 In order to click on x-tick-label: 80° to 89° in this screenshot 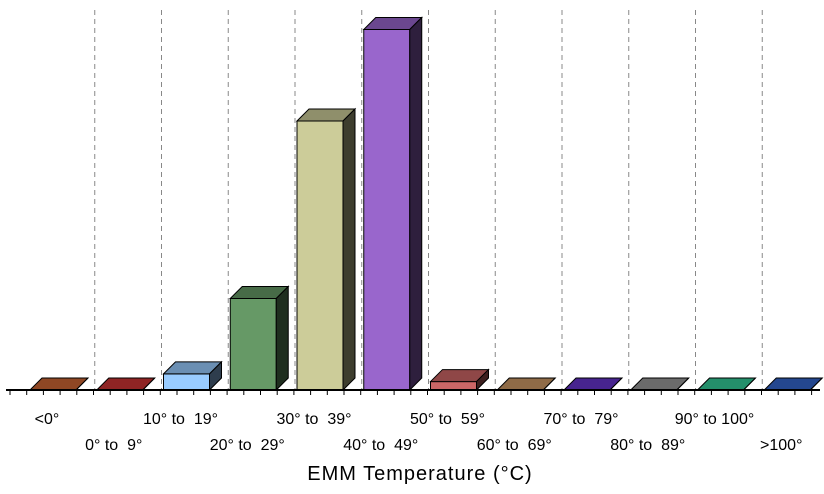, I will do `click(647, 445)`.